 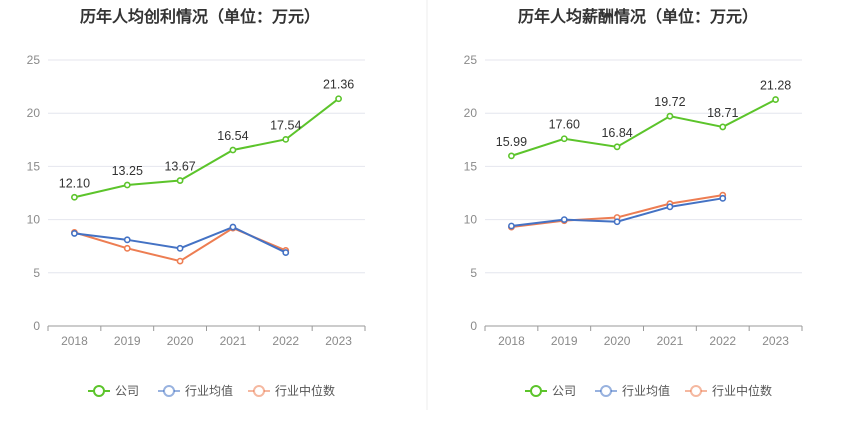 What do you see at coordinates (285, 125) in the screenshot?
I see `data-label: 17.54` at bounding box center [285, 125].